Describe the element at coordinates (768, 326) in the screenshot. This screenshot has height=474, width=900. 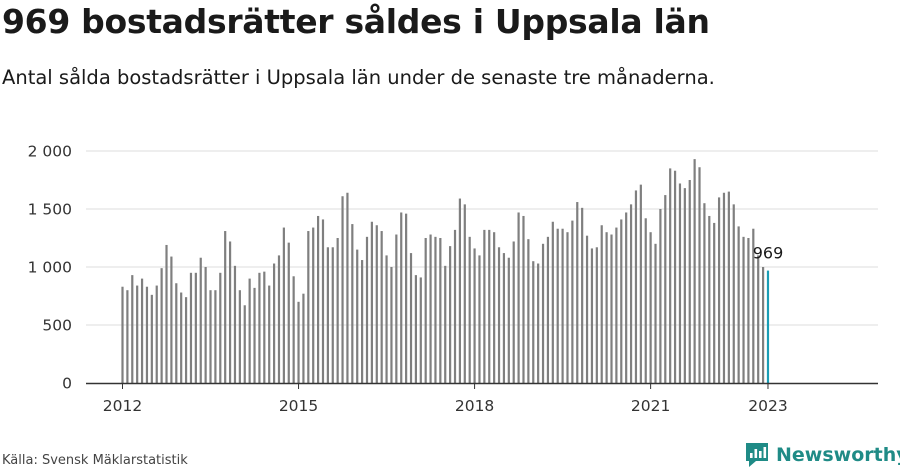
I see `bar-highlight` at that location.